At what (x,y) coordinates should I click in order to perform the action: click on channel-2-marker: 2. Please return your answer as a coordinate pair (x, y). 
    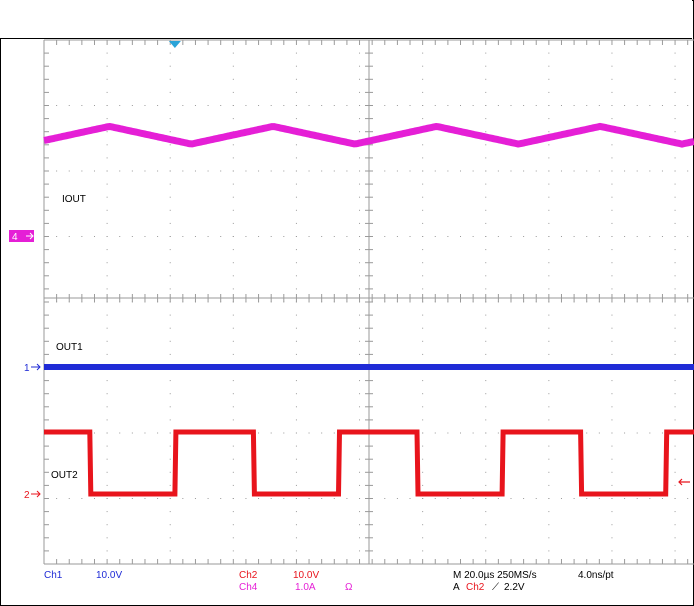
    Looking at the image, I should click on (32, 495).